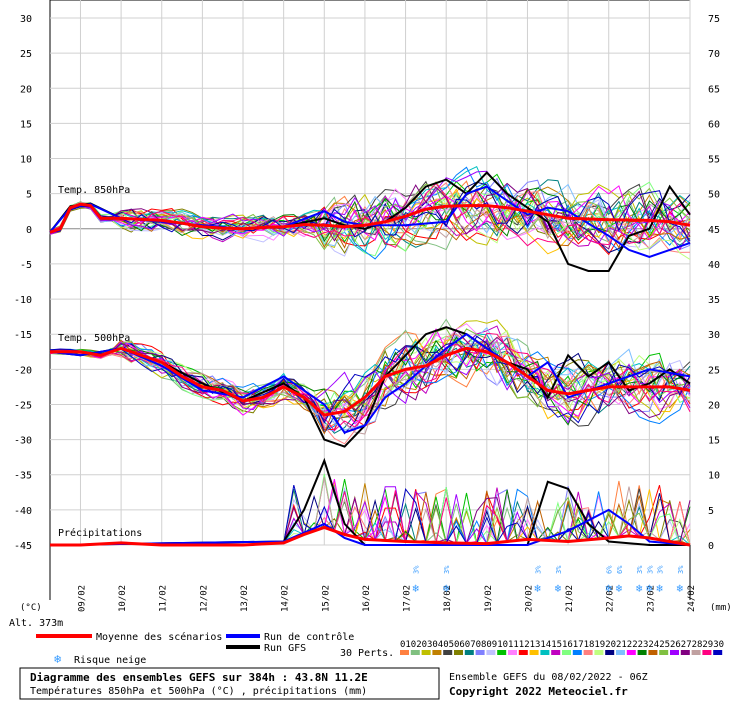  What do you see at coordinates (538, 691) in the screenshot?
I see `footer-copyright: Copyright 2022 Meteociel.fr` at bounding box center [538, 691].